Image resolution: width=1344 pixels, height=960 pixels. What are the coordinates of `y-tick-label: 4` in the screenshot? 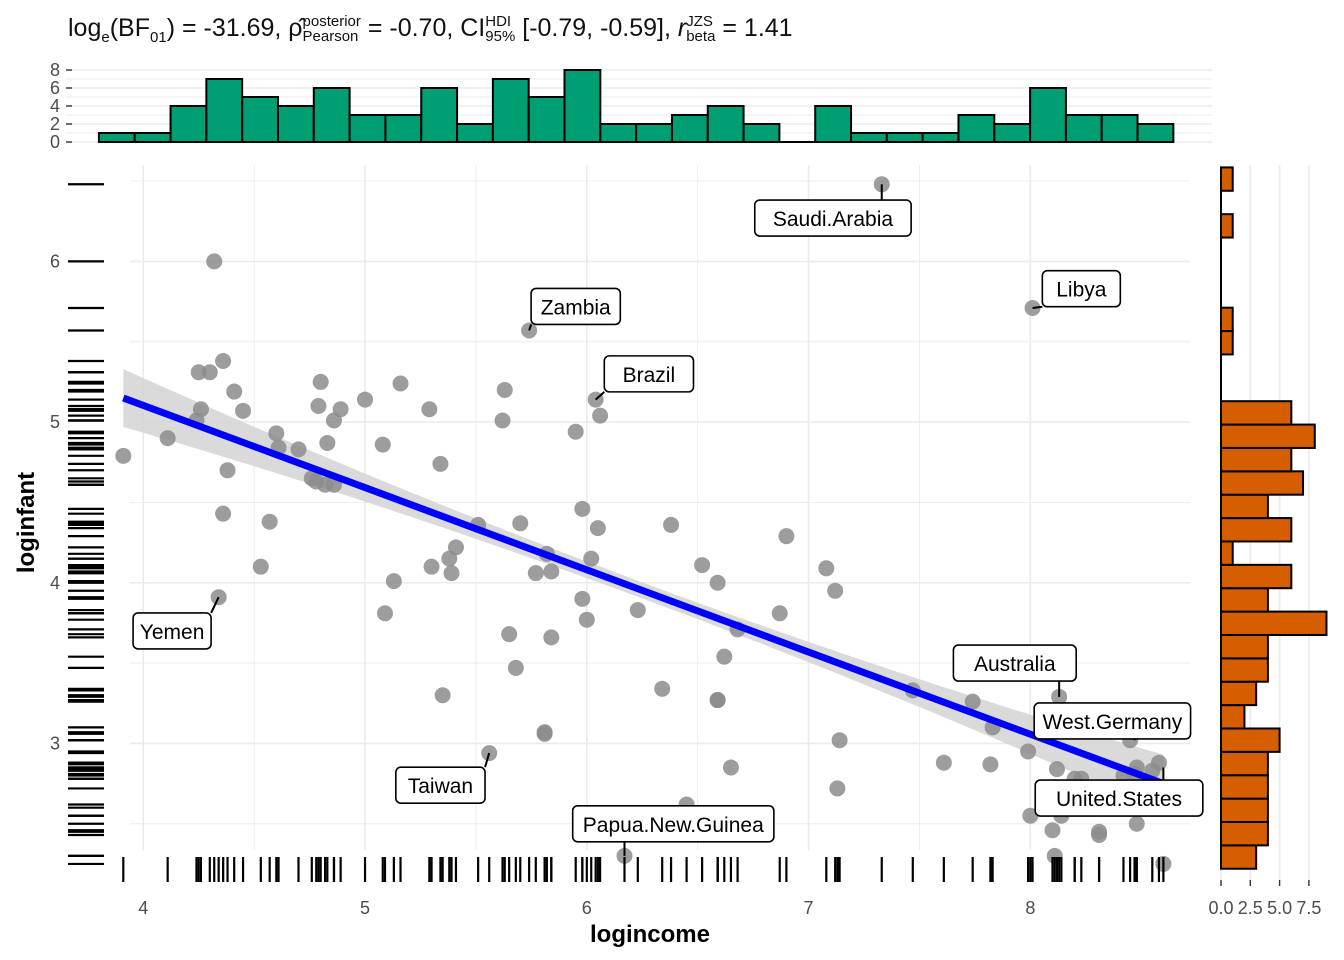 It's located at (55, 583).